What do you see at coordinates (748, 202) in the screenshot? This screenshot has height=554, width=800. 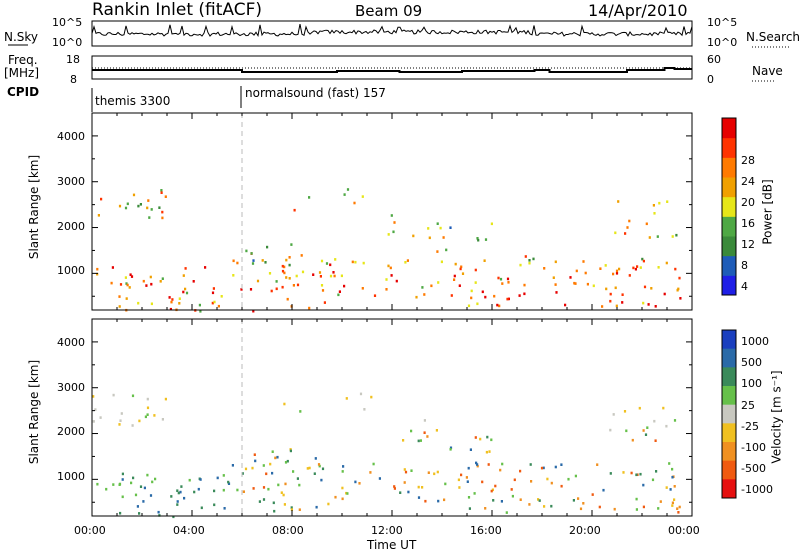 I see `power-cbar-tick-20: 20` at bounding box center [748, 202].